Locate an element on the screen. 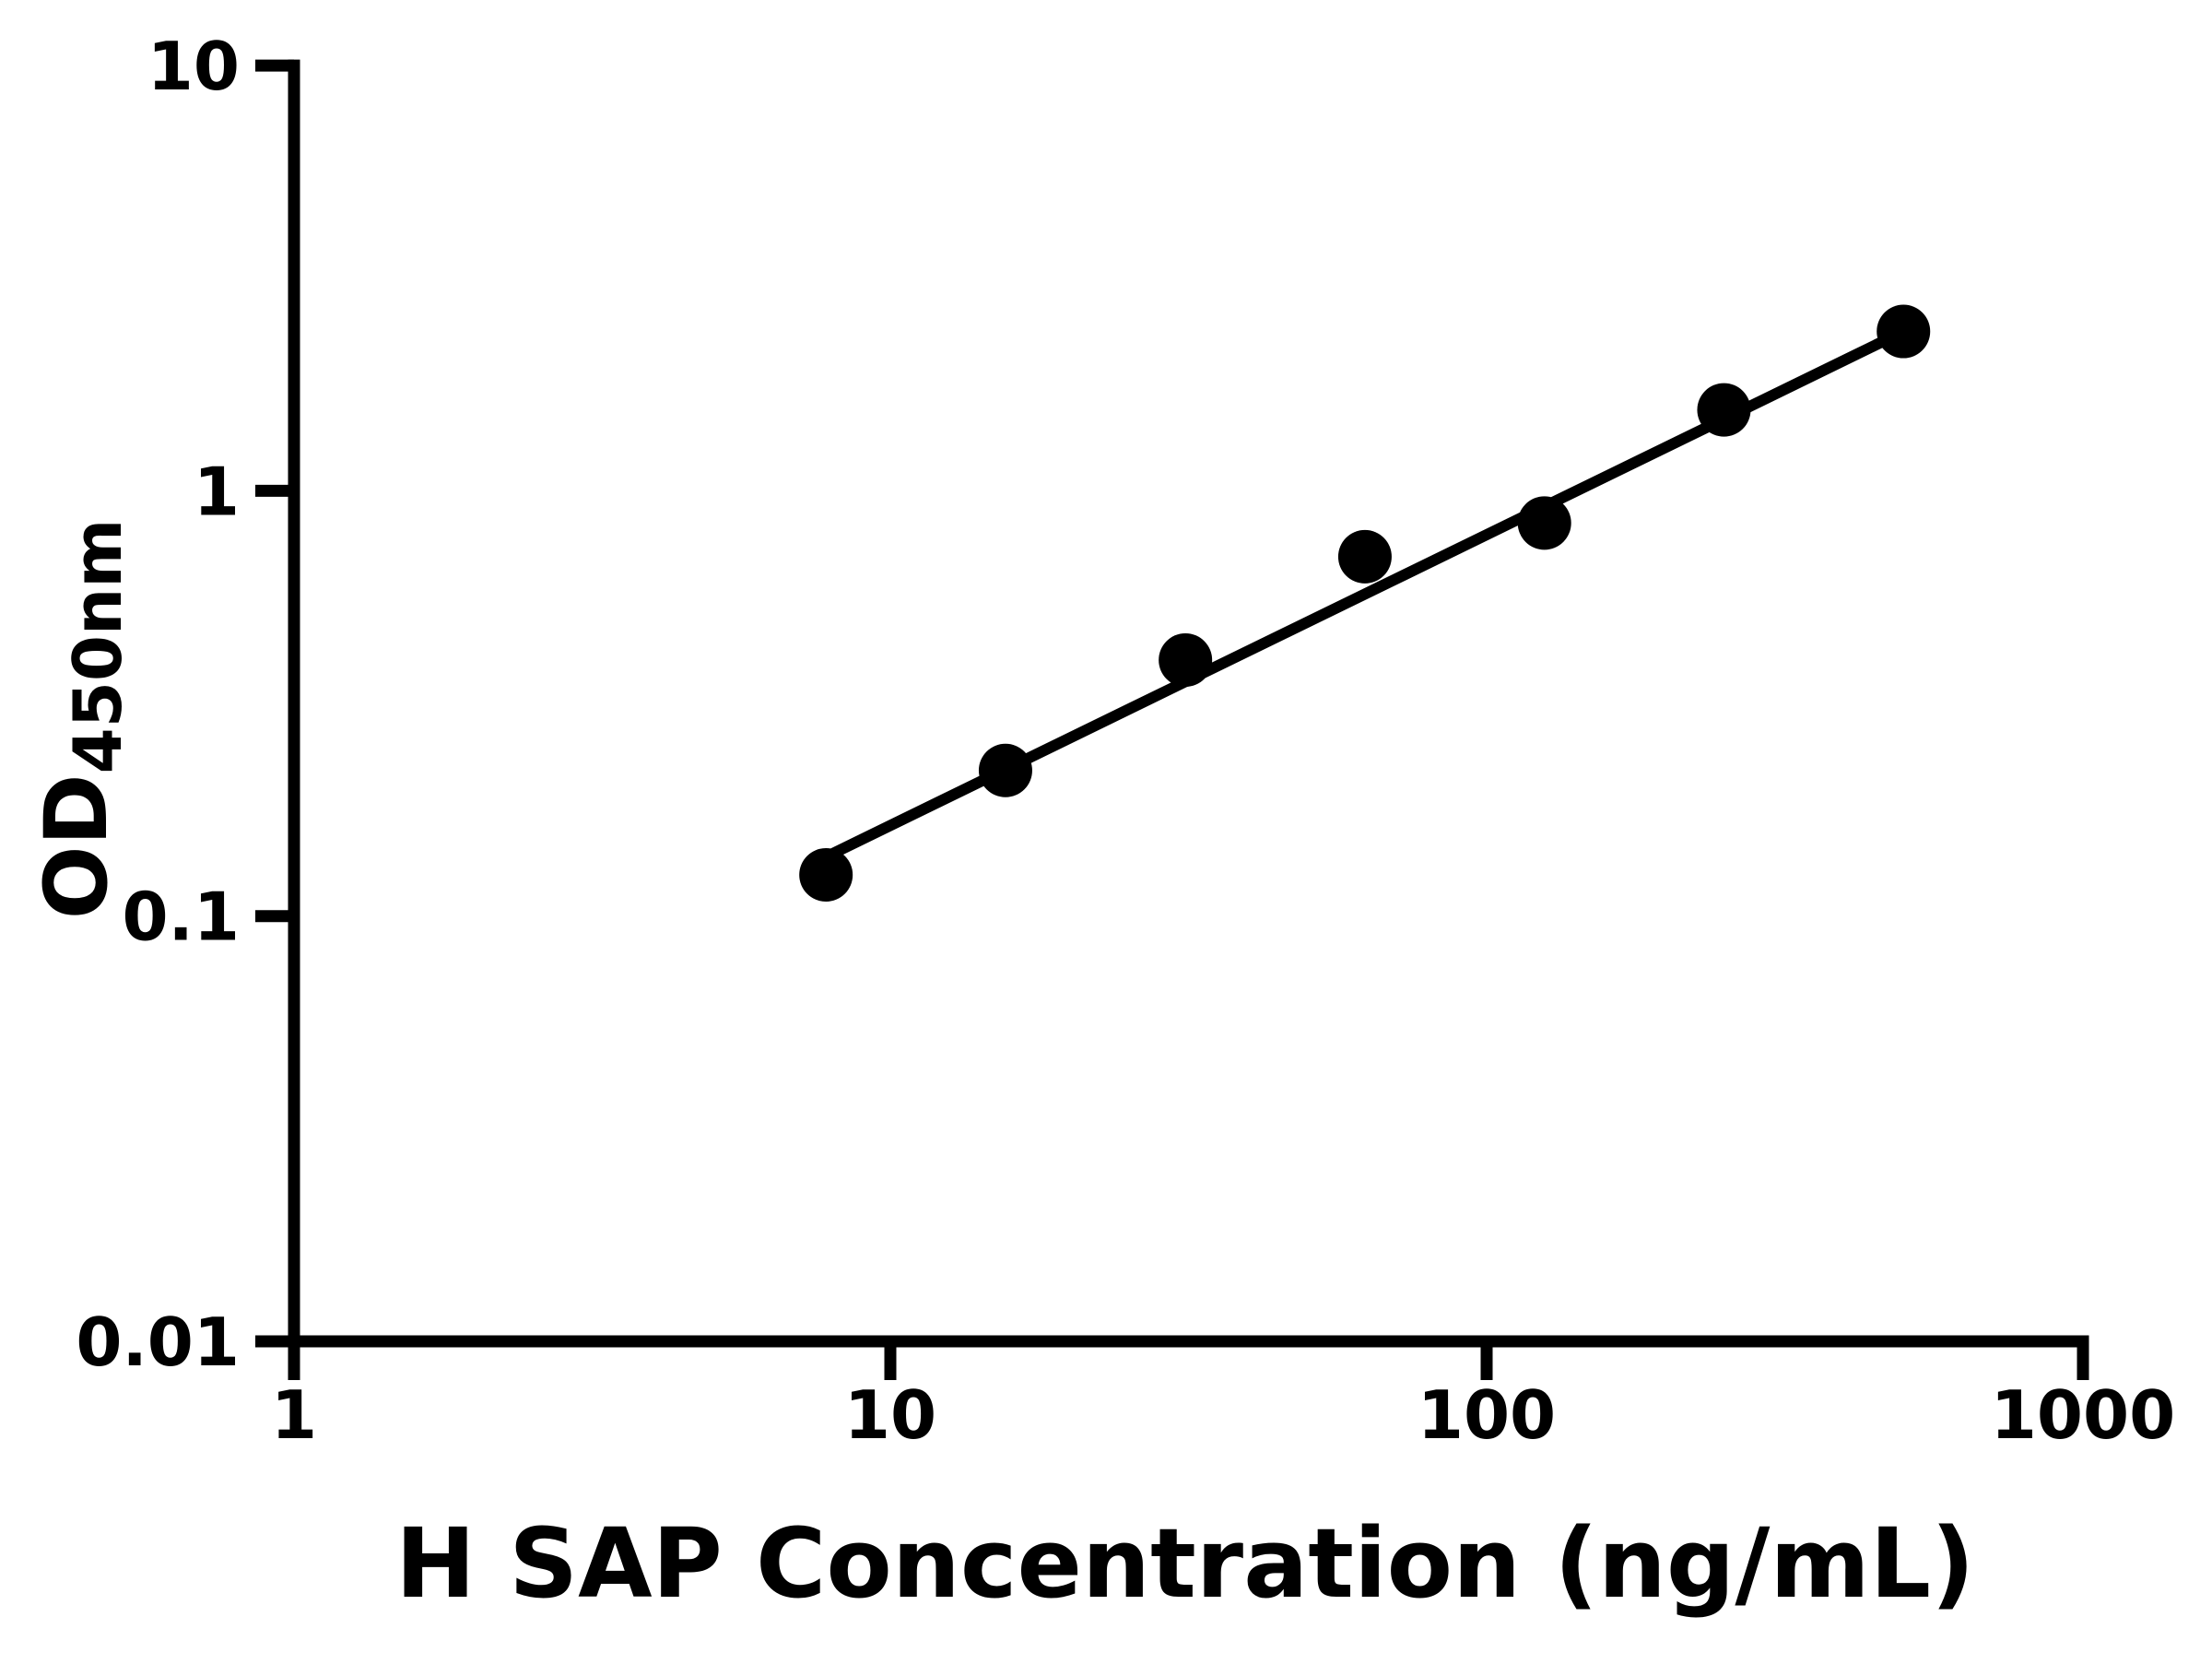  y-axis-title-main: OD is located at coordinates (77, 846).